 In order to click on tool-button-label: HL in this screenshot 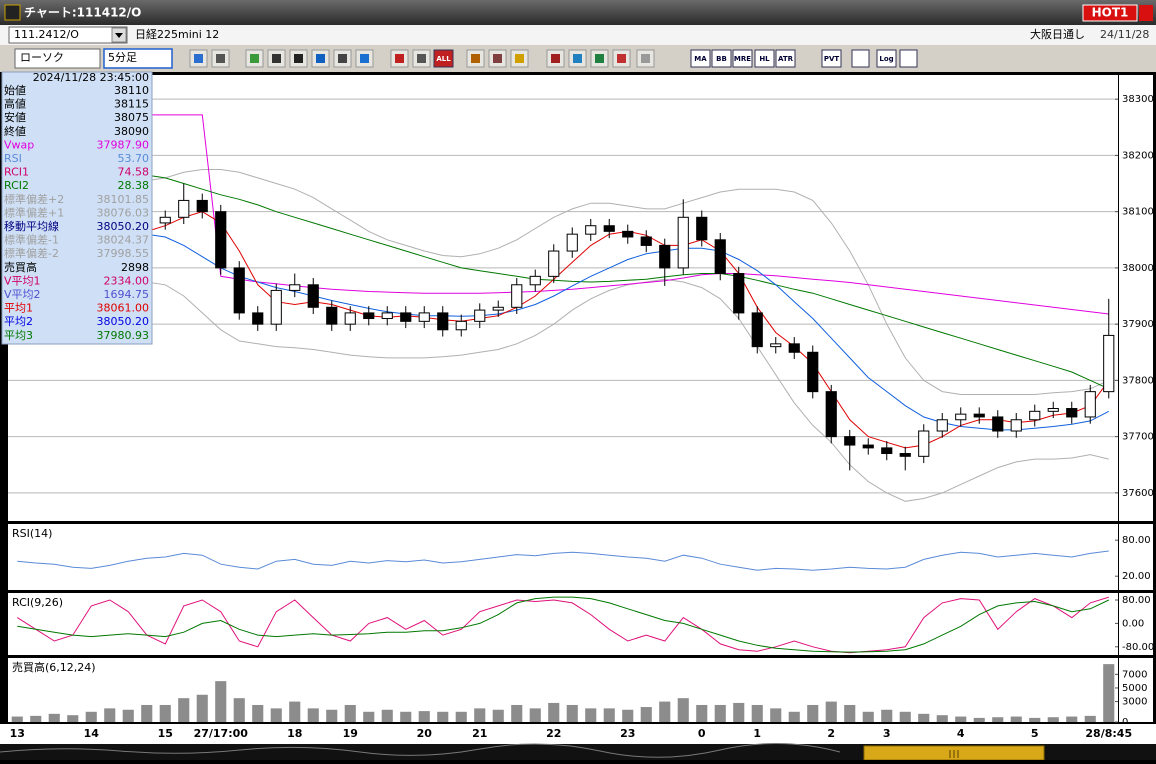, I will do `click(764, 59)`.